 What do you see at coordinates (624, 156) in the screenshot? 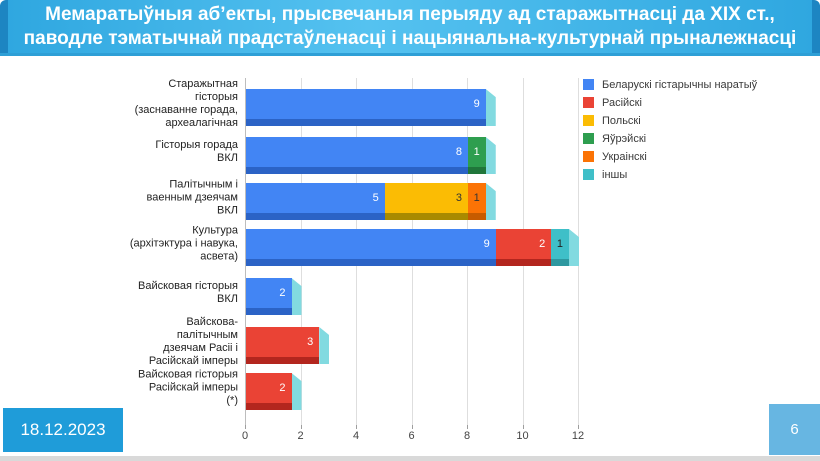
I see `legend-label: Украінскі` at bounding box center [624, 156].